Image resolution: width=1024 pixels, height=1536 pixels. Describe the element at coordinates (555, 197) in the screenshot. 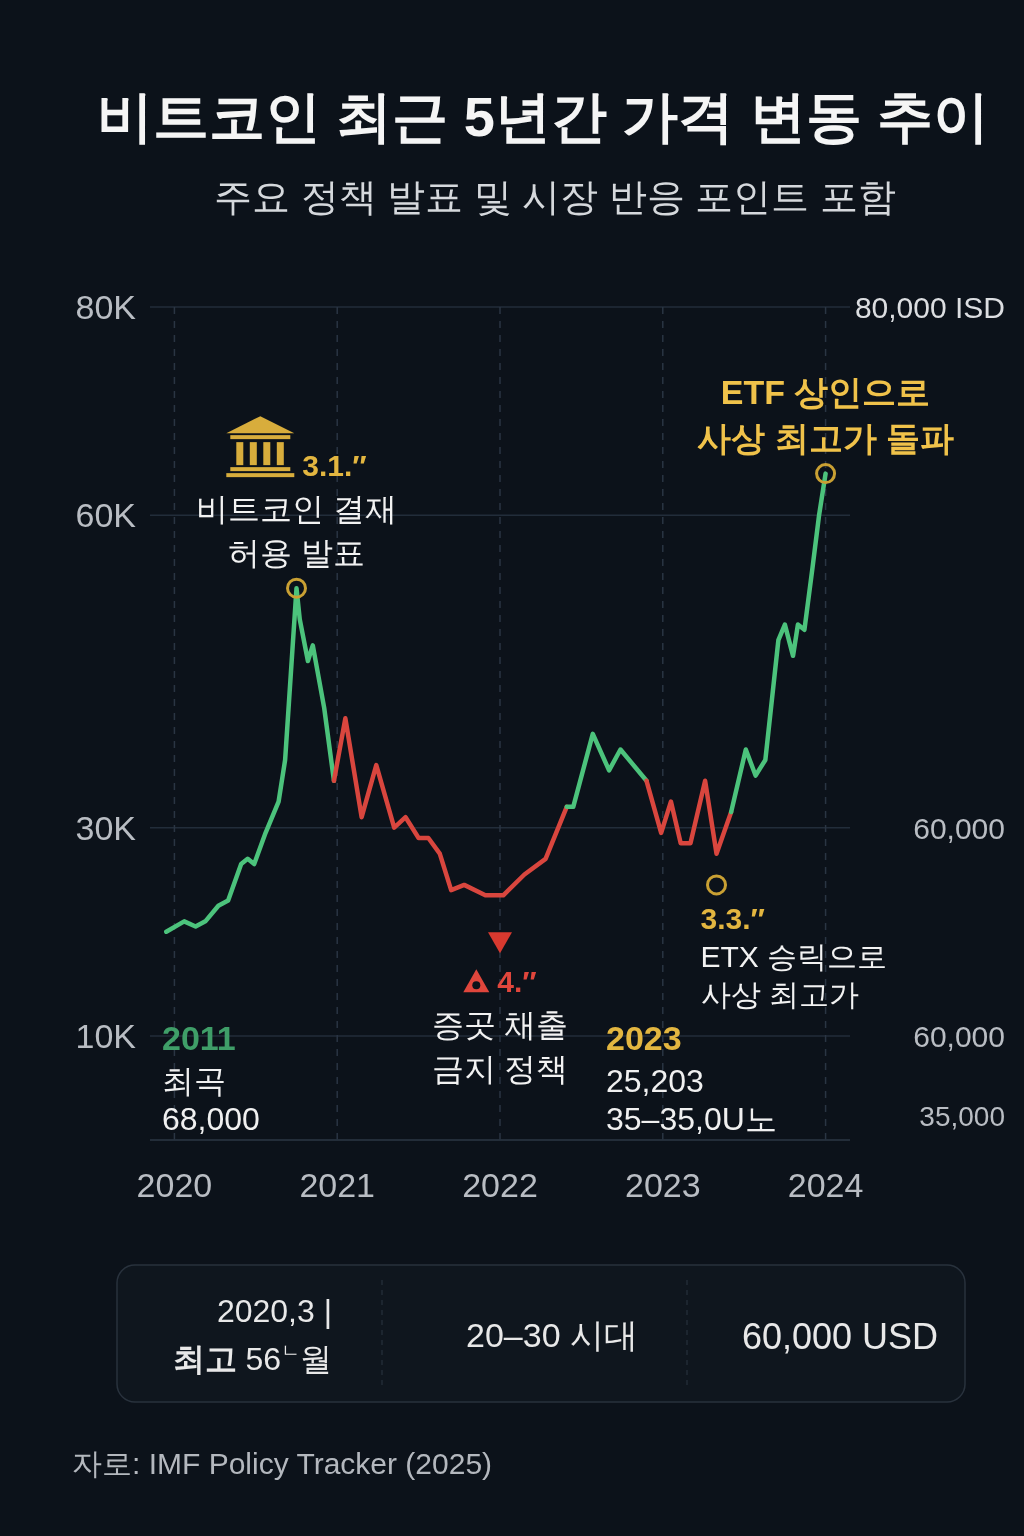

I see `chart-subtitle: 주요 정책 발표 및 시장 반응 포인트 포함` at that location.